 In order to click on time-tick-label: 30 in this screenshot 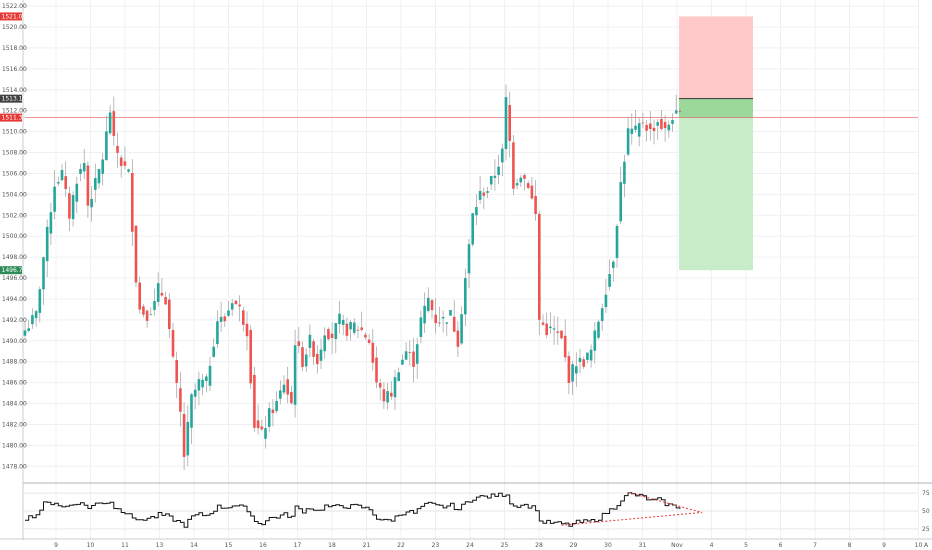, I will do `click(608, 545)`.